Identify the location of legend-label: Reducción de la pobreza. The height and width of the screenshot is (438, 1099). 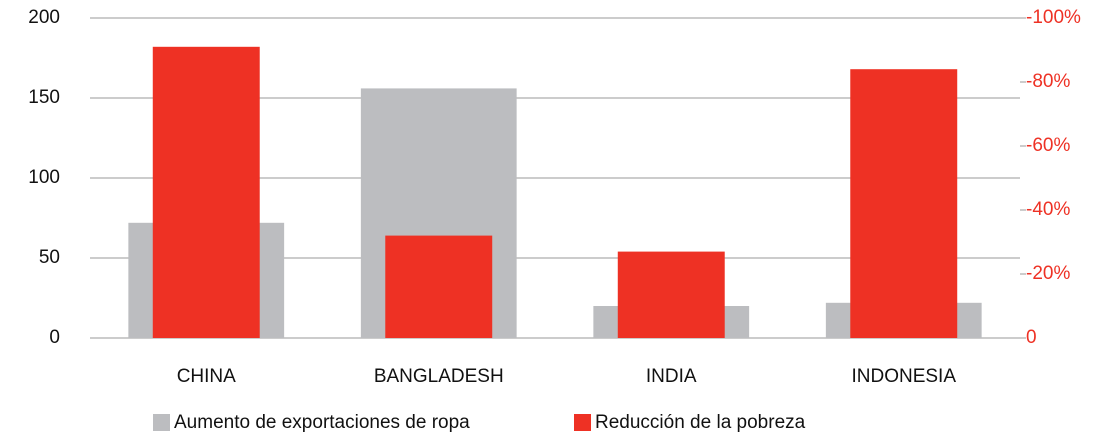
(700, 422).